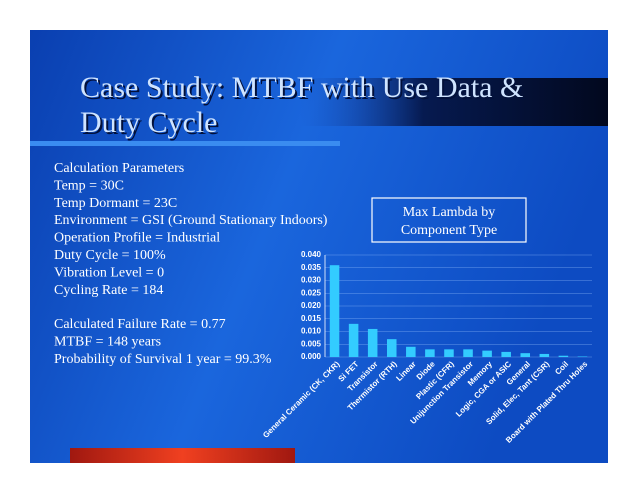 The image size is (638, 493). Describe the element at coordinates (107, 341) in the screenshot. I see `result-line: MTBF = 148 years` at that location.